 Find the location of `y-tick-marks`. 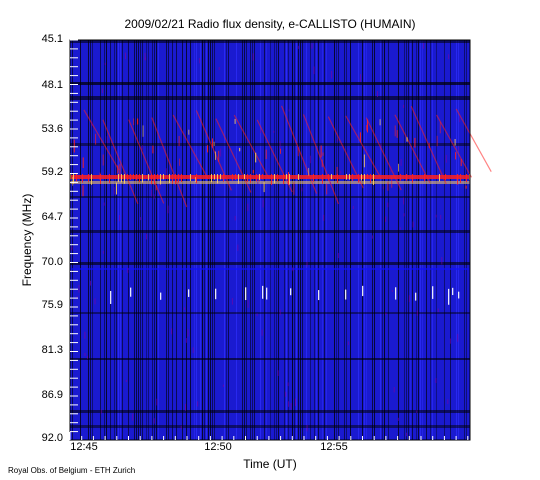

y-tick-marks is located at coordinates (74, 236).